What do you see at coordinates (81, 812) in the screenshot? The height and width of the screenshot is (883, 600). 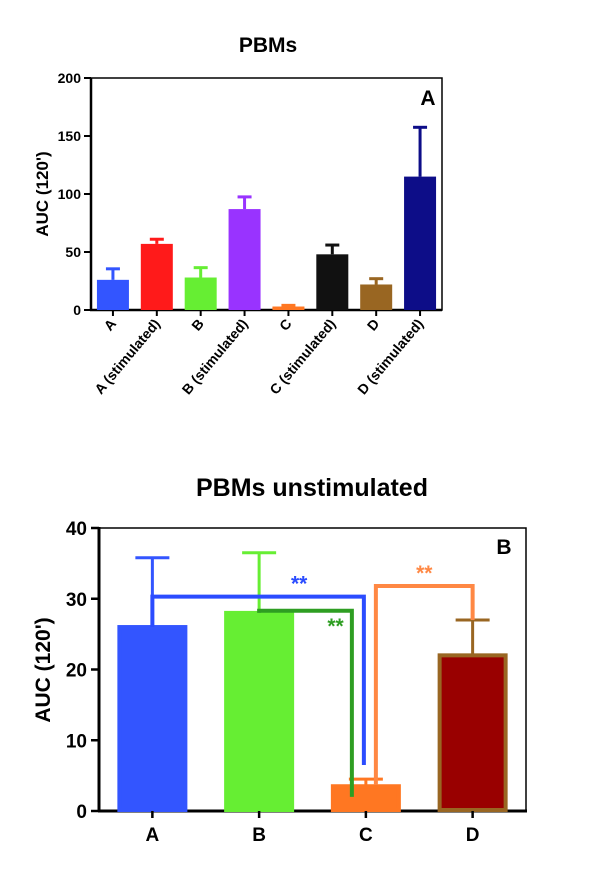 I see `panel-b-ytick-label: 0` at bounding box center [81, 812].